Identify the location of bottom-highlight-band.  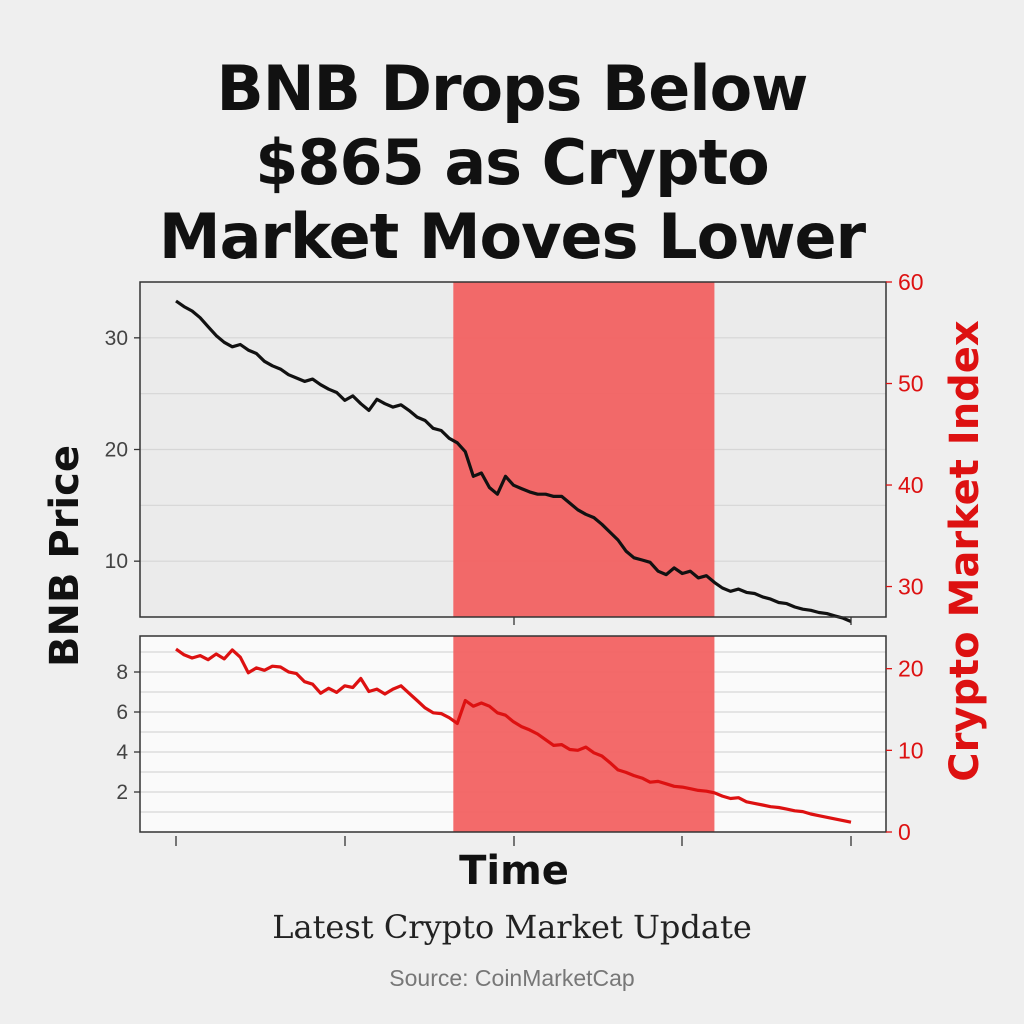
(584, 734).